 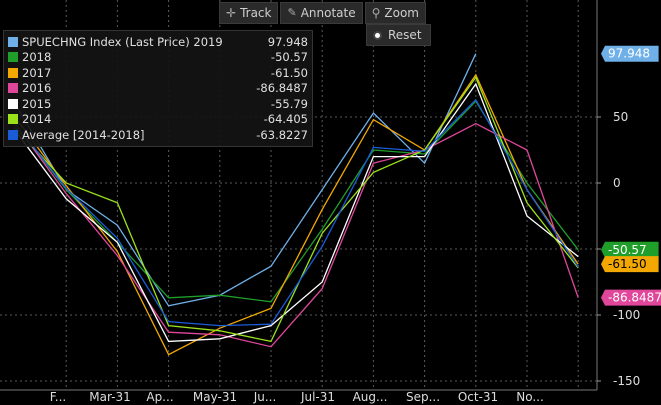 I want to click on zoom-button: ⚲ Zoom, so click(x=395, y=13).